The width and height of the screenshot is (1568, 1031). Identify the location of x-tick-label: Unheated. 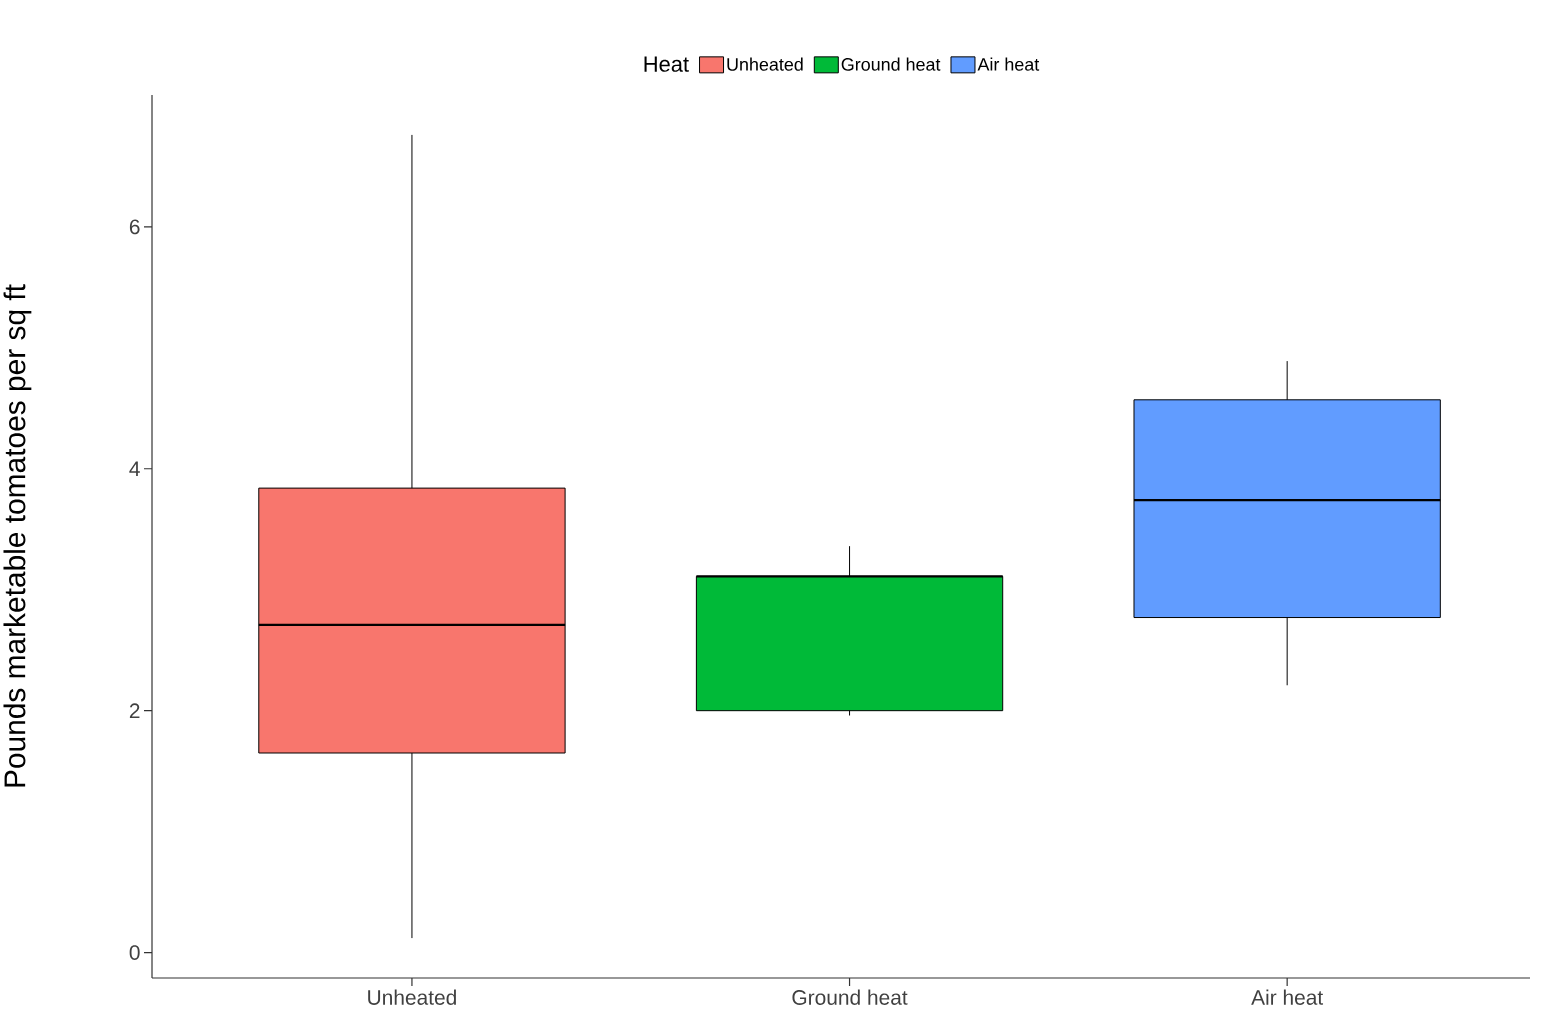
(412, 997).